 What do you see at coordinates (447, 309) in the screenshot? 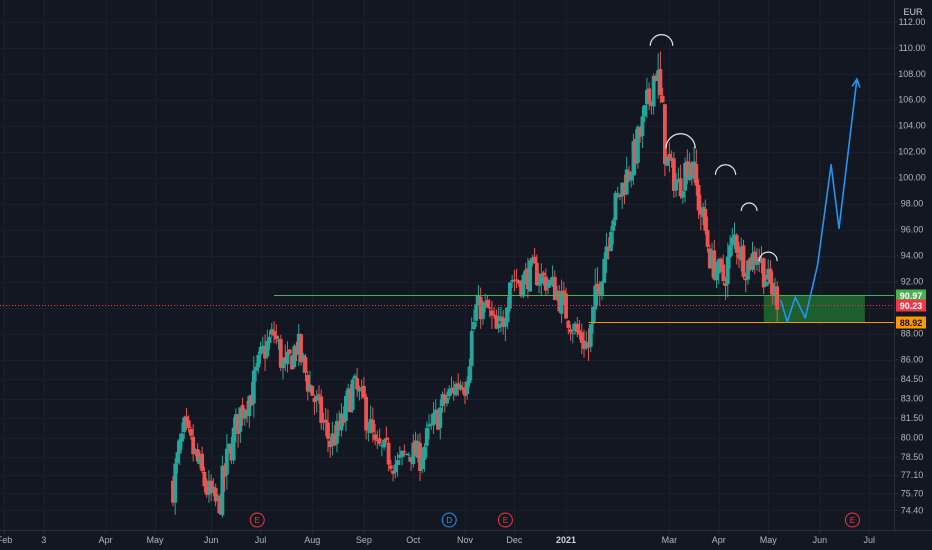
I see `horizontal-levels` at bounding box center [447, 309].